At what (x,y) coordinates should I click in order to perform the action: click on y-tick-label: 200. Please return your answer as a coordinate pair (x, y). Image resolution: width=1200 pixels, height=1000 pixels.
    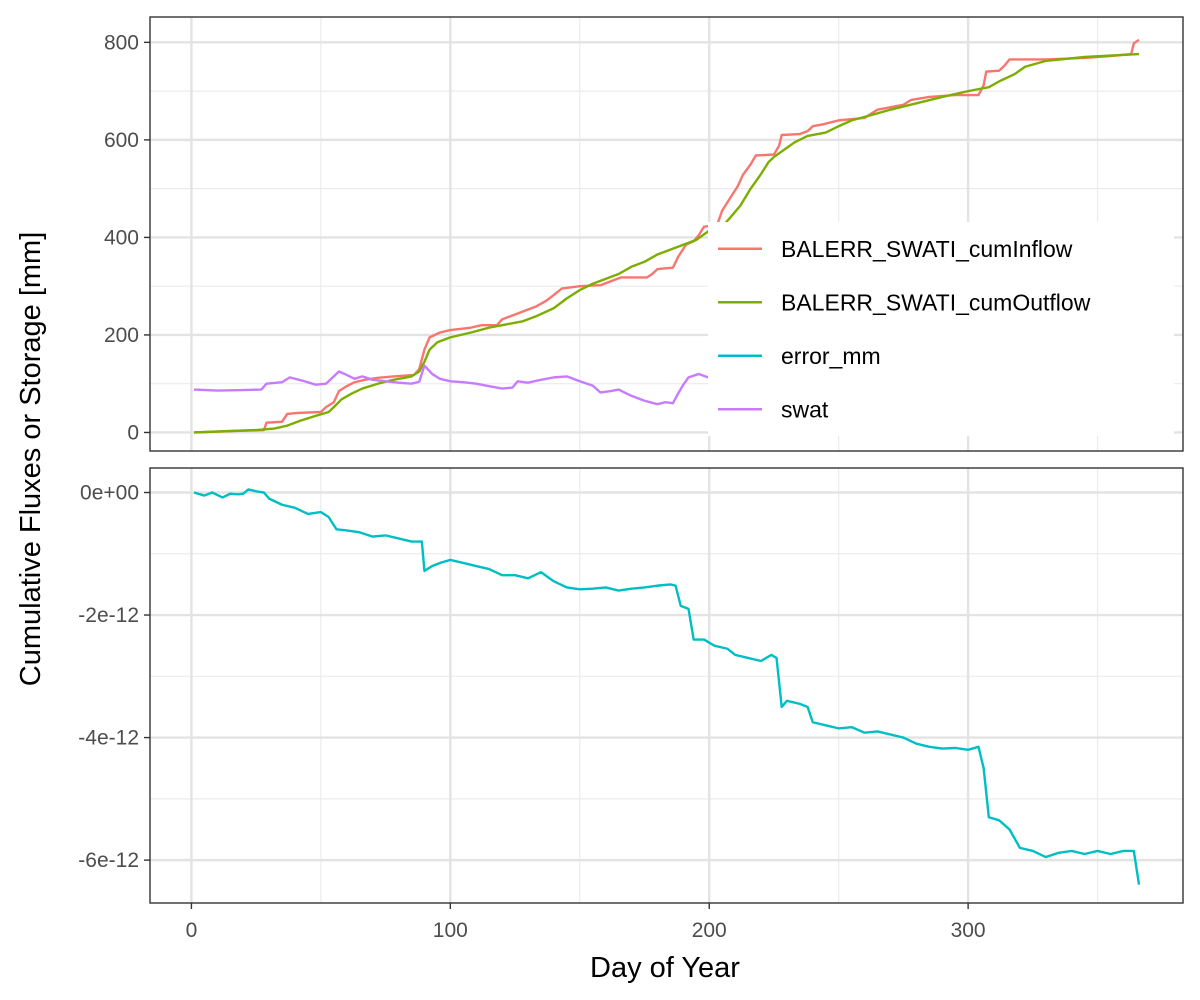
    Looking at the image, I should click on (121, 335).